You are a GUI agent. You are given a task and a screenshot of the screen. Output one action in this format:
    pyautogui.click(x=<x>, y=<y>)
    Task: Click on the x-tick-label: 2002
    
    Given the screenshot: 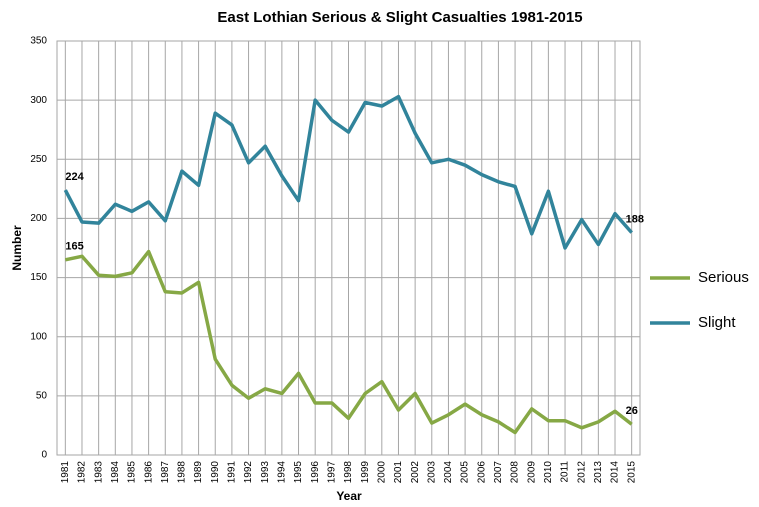 What is the action you would take?
    pyautogui.click(x=415, y=472)
    